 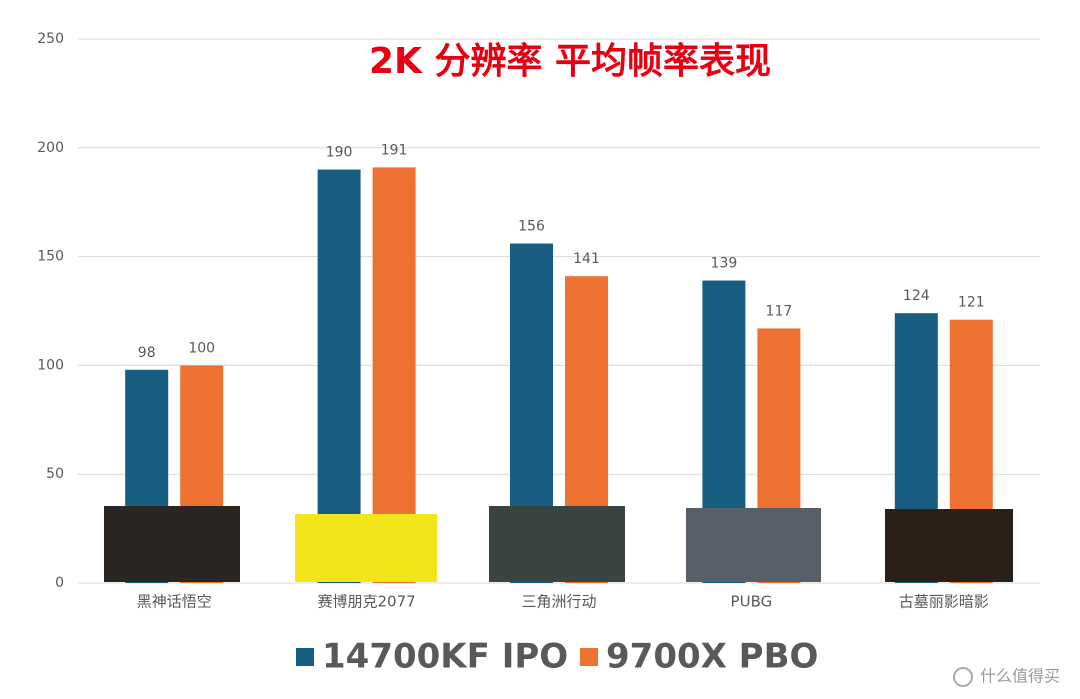 What do you see at coordinates (724, 264) in the screenshot?
I see `value-label: 139` at bounding box center [724, 264].